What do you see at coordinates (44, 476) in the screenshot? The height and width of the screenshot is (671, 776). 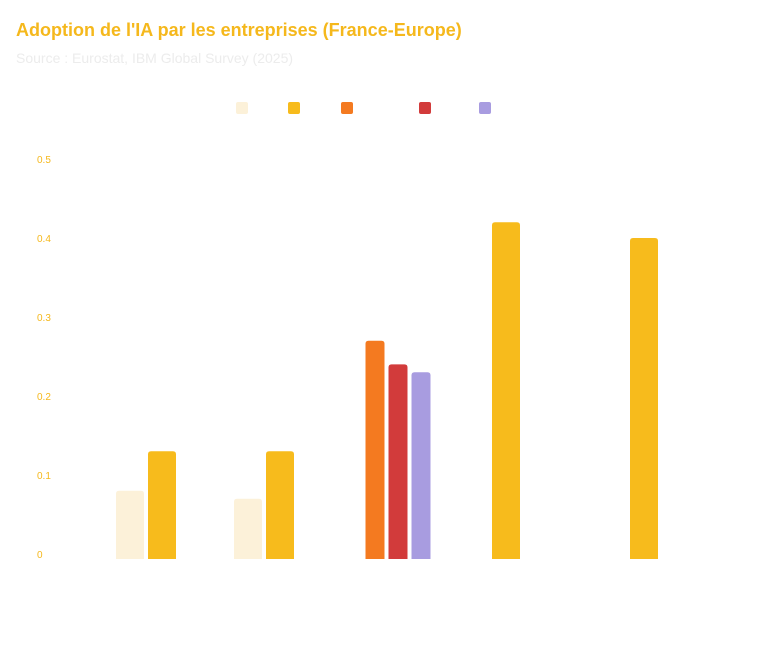 I see `y-tick-label: 0.1` at bounding box center [44, 476].